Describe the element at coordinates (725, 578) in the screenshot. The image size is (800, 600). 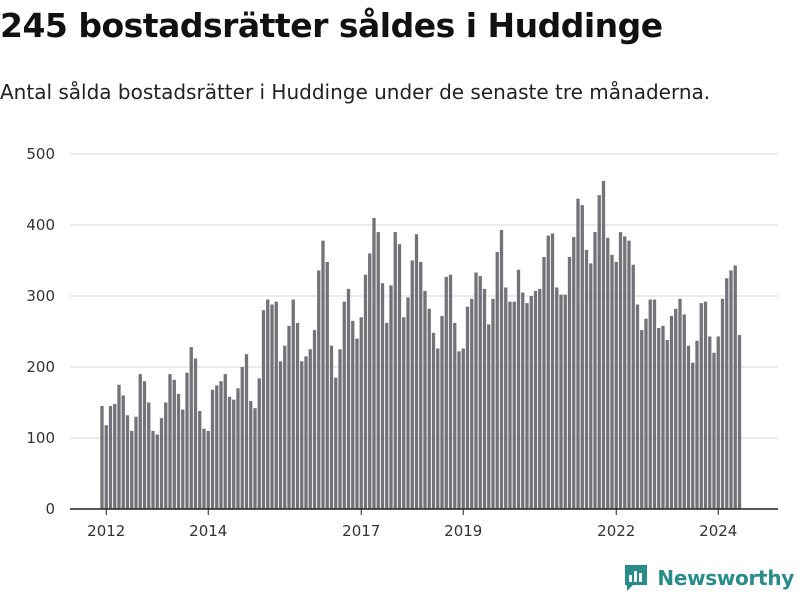
I see `brand-name: Newsworthy` at that location.